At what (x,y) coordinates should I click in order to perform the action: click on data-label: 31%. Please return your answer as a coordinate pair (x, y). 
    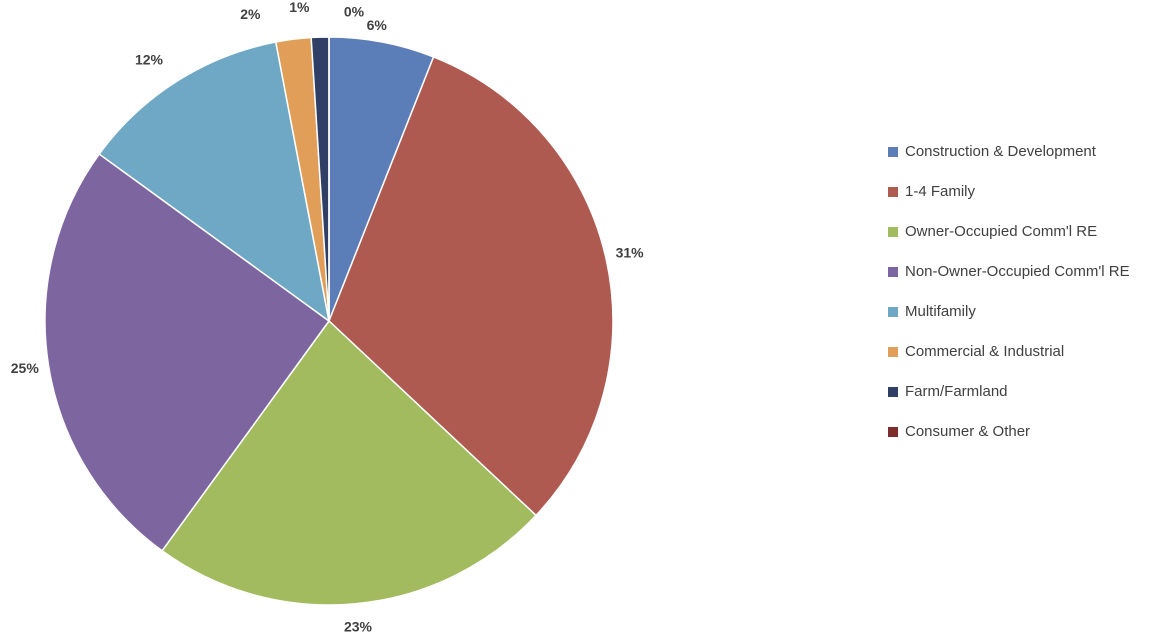
    Looking at the image, I should click on (630, 253).